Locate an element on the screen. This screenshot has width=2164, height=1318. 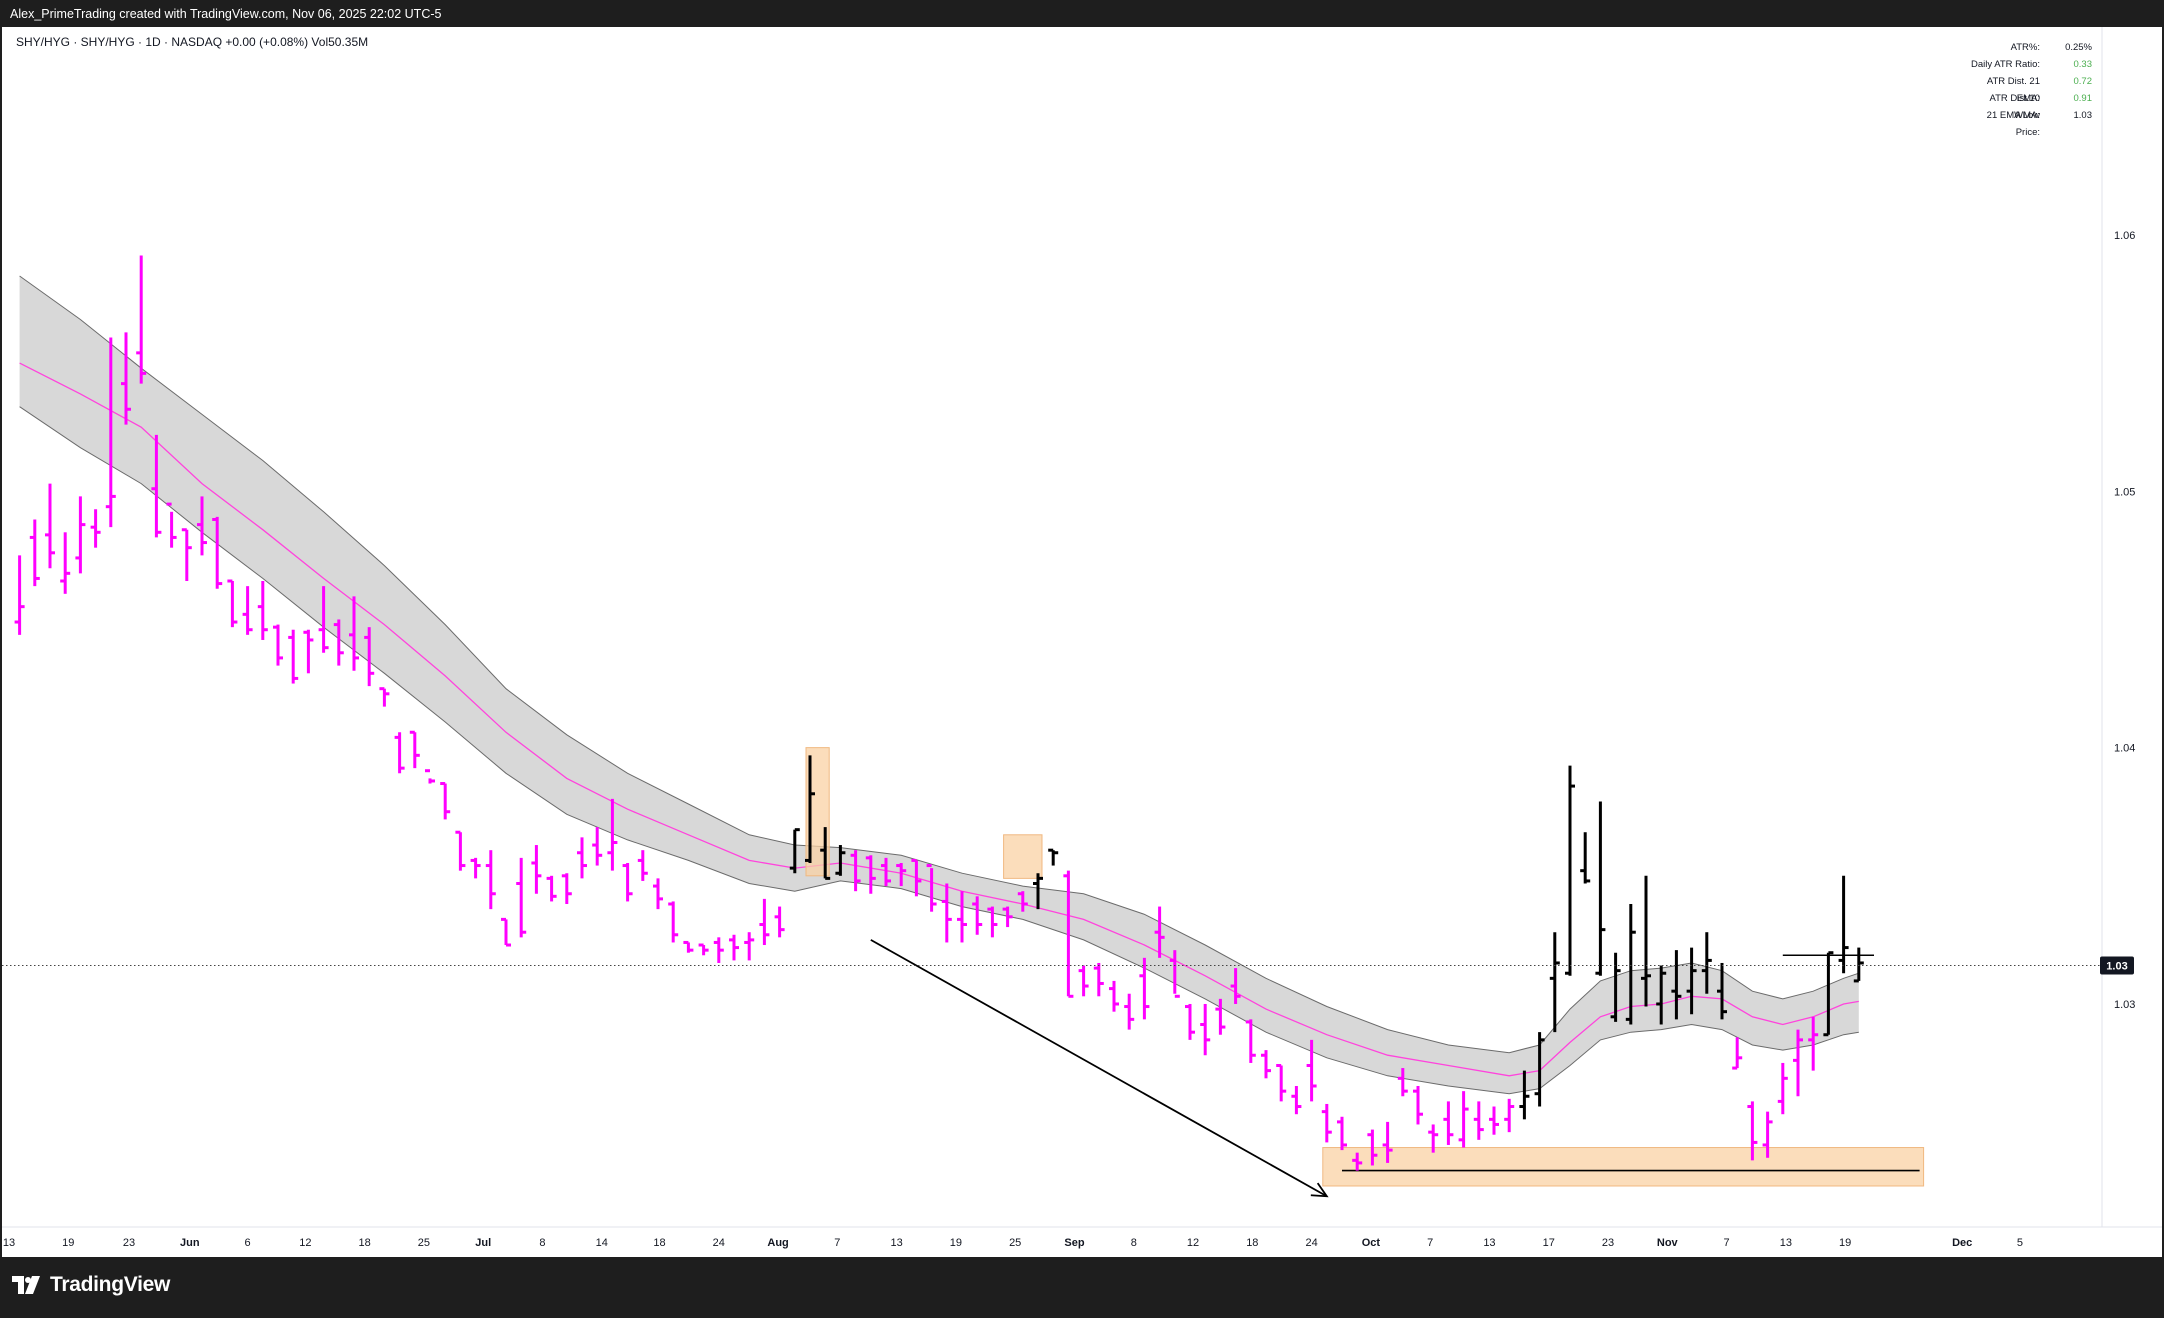
footer-bar: TradingView is located at coordinates (1082, 1287).